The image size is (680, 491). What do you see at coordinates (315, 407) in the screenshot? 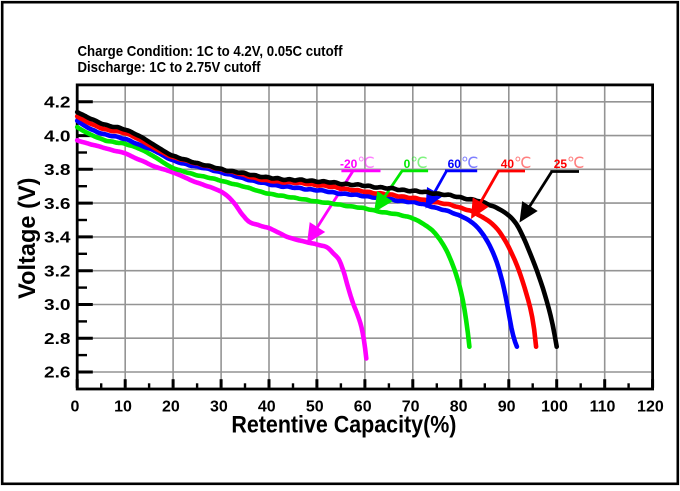
I see `svg-text: 50` at bounding box center [315, 407].